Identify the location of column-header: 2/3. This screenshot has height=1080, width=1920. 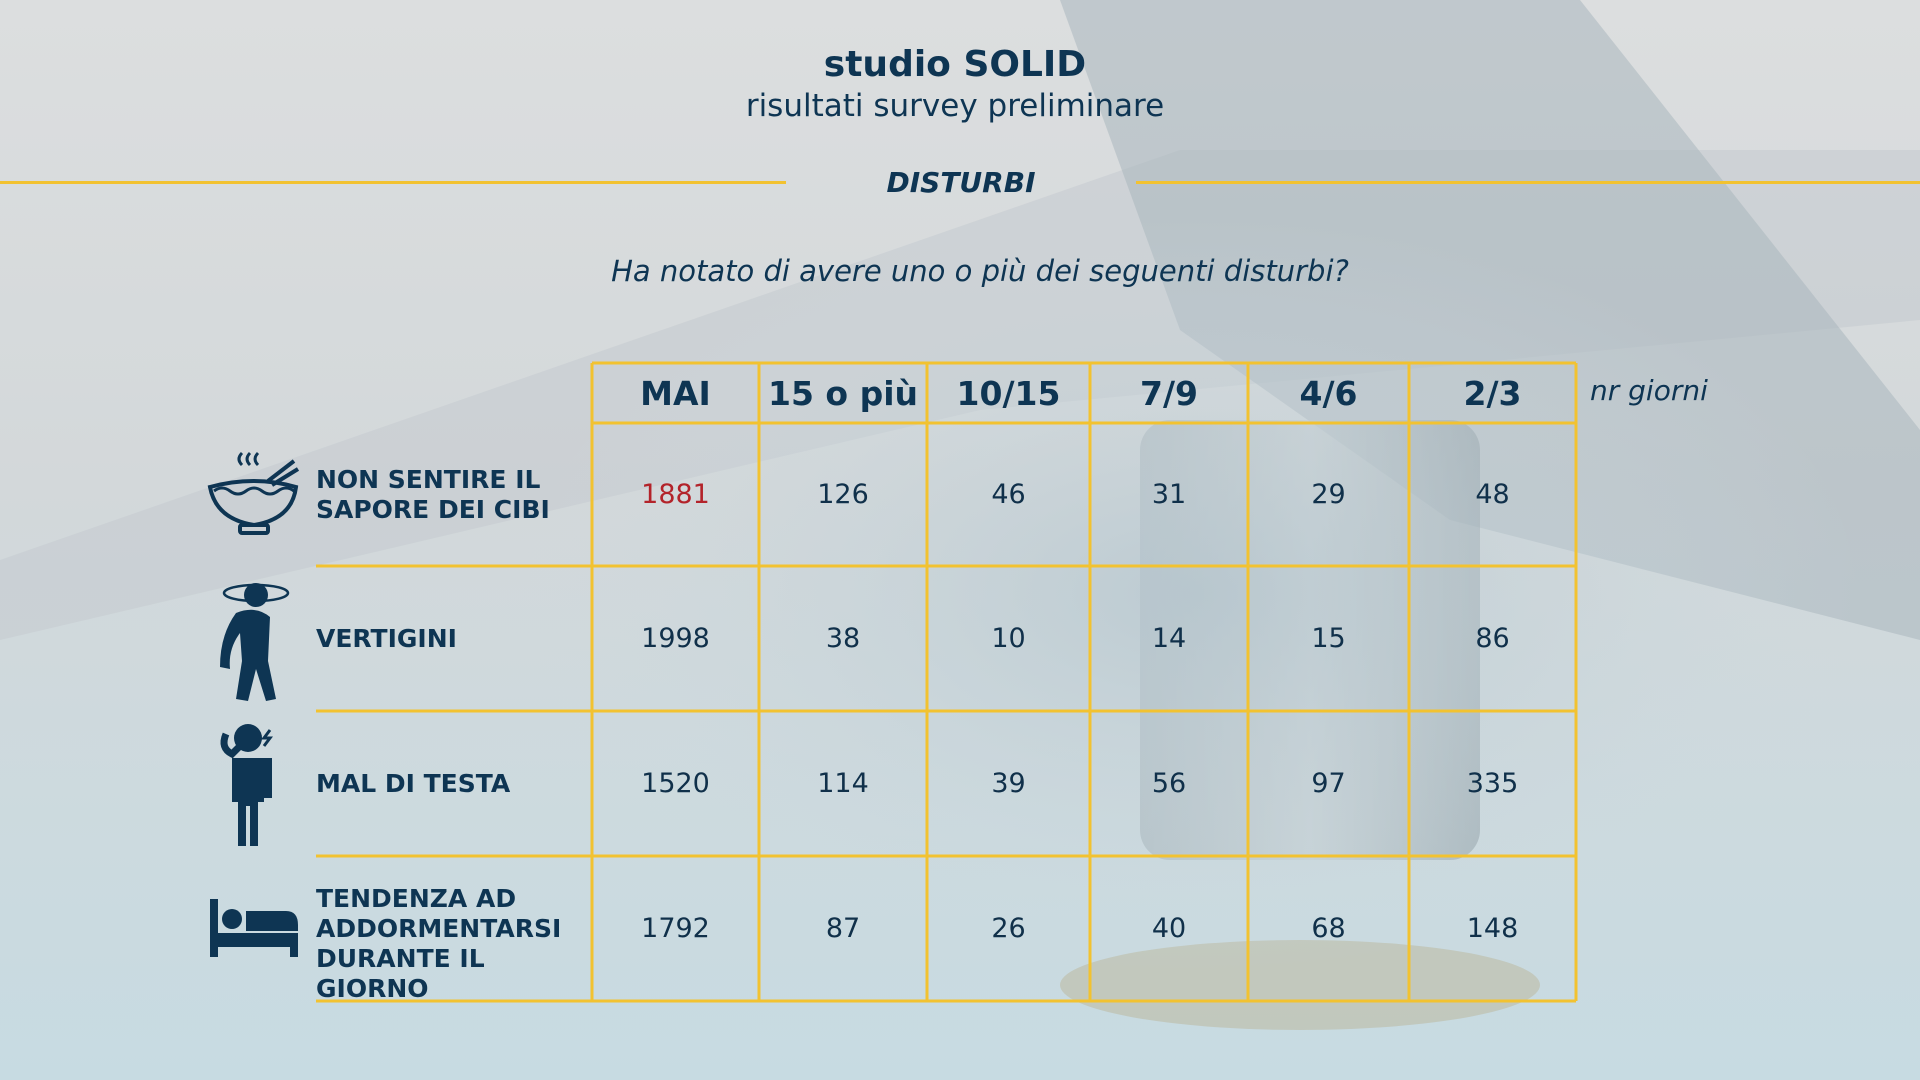
(1492, 393).